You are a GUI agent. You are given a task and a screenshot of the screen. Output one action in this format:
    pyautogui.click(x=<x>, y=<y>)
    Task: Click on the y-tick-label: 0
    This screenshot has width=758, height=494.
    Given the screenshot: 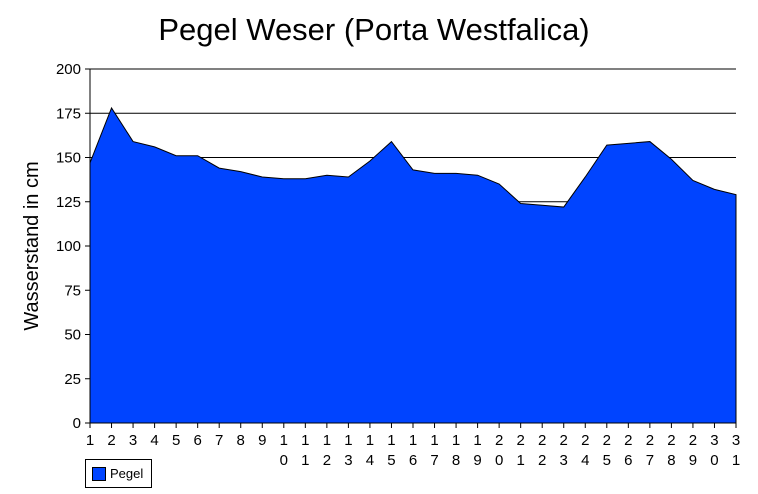 What is the action you would take?
    pyautogui.click(x=77, y=423)
    